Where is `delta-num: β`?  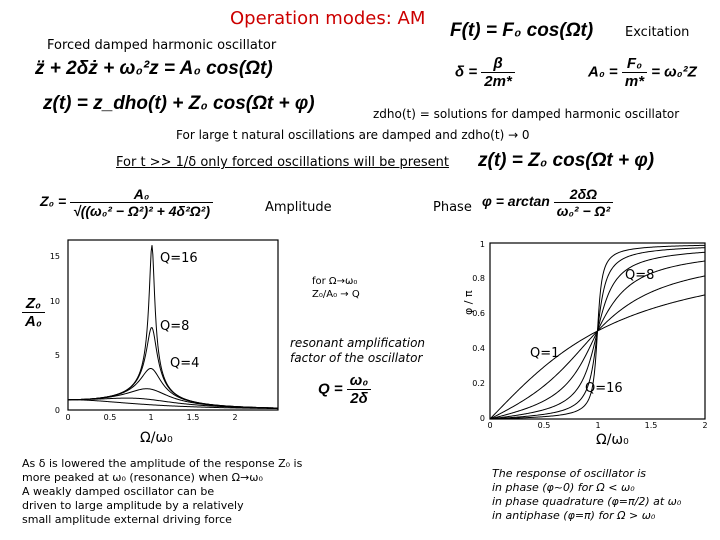
delta-num: β is located at coordinates (498, 64).